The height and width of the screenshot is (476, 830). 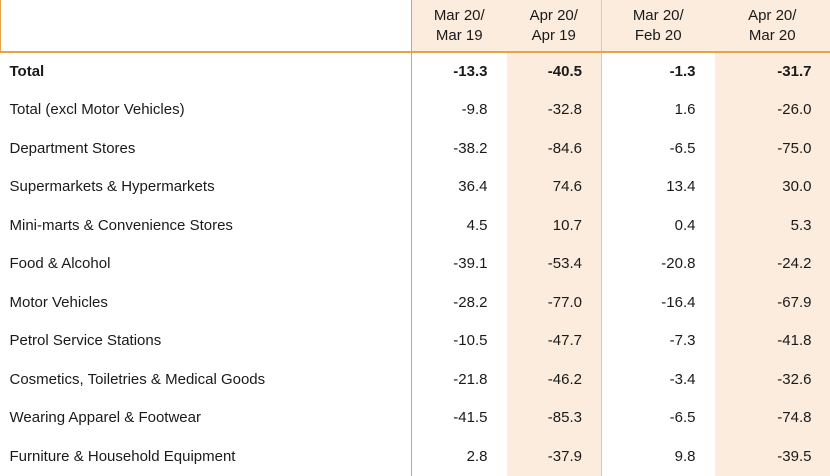 I want to click on column-header-mar20-feb20: Mar 20/ Feb 20, so click(x=658, y=26).